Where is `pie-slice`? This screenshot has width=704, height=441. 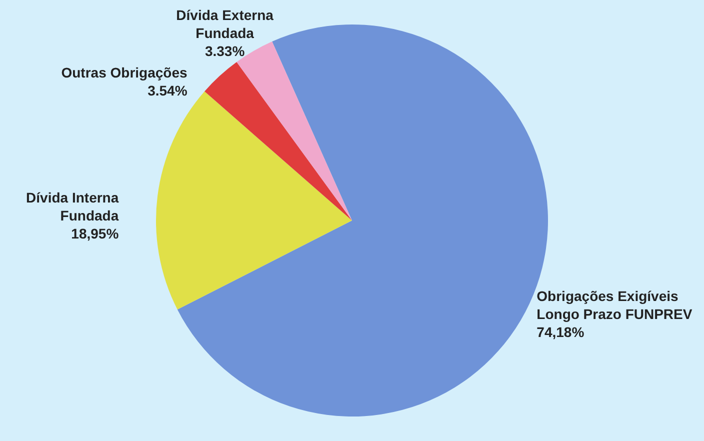 pie-slice is located at coordinates (278, 141).